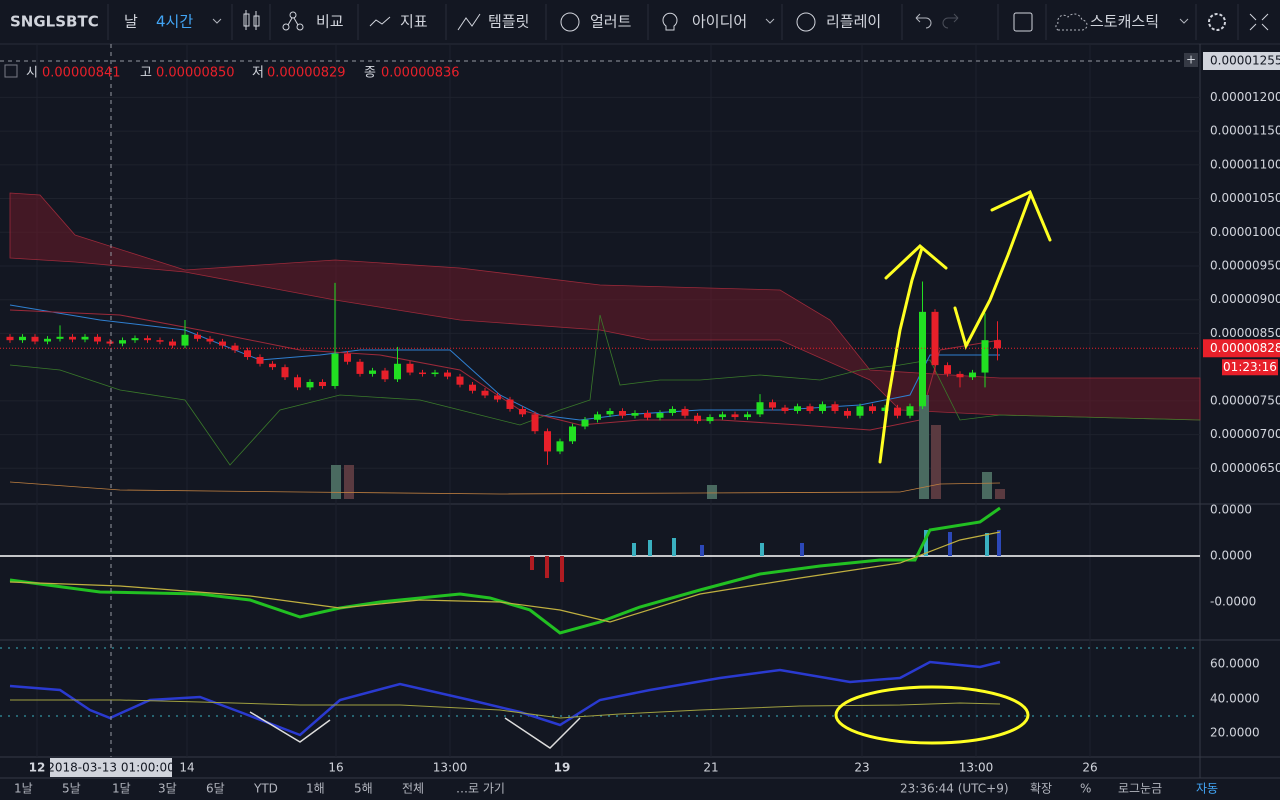  What do you see at coordinates (670, 21) in the screenshot?
I see `idea-icon` at bounding box center [670, 21].